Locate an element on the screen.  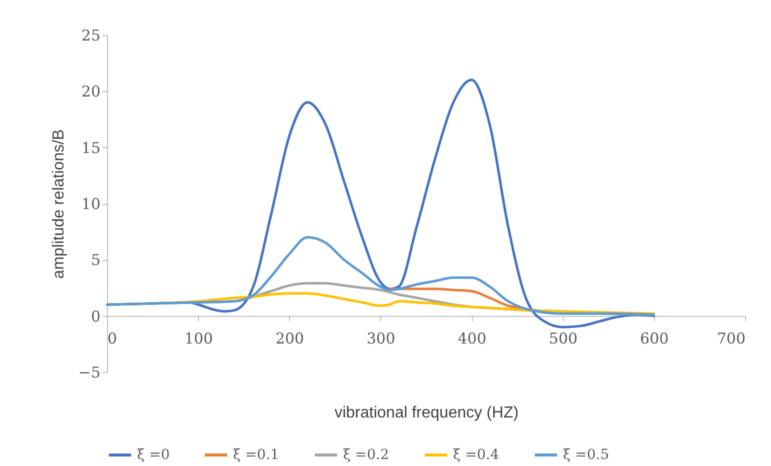
y-tick-label: 20 is located at coordinates (90, 91).